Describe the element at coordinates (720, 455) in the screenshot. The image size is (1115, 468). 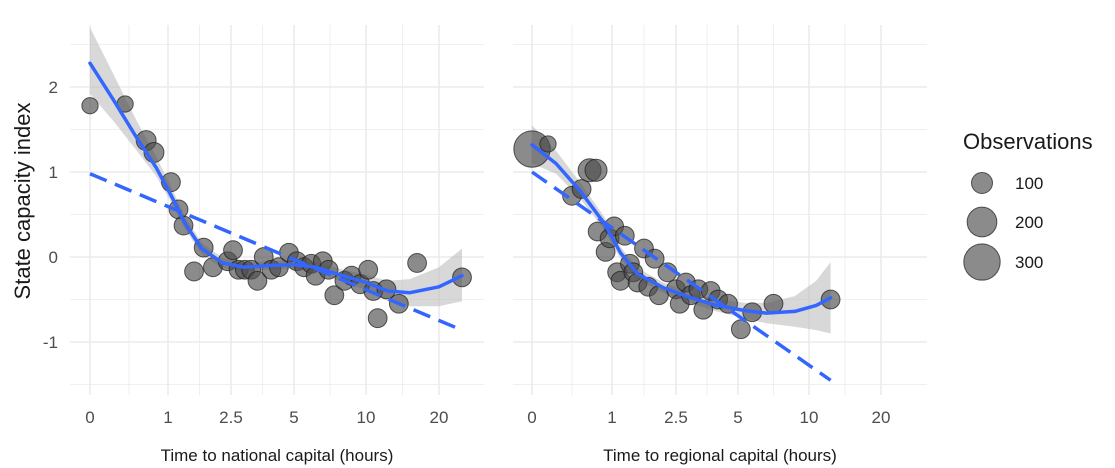
I see `x-axis-title: Time to regional capital (hours)` at that location.